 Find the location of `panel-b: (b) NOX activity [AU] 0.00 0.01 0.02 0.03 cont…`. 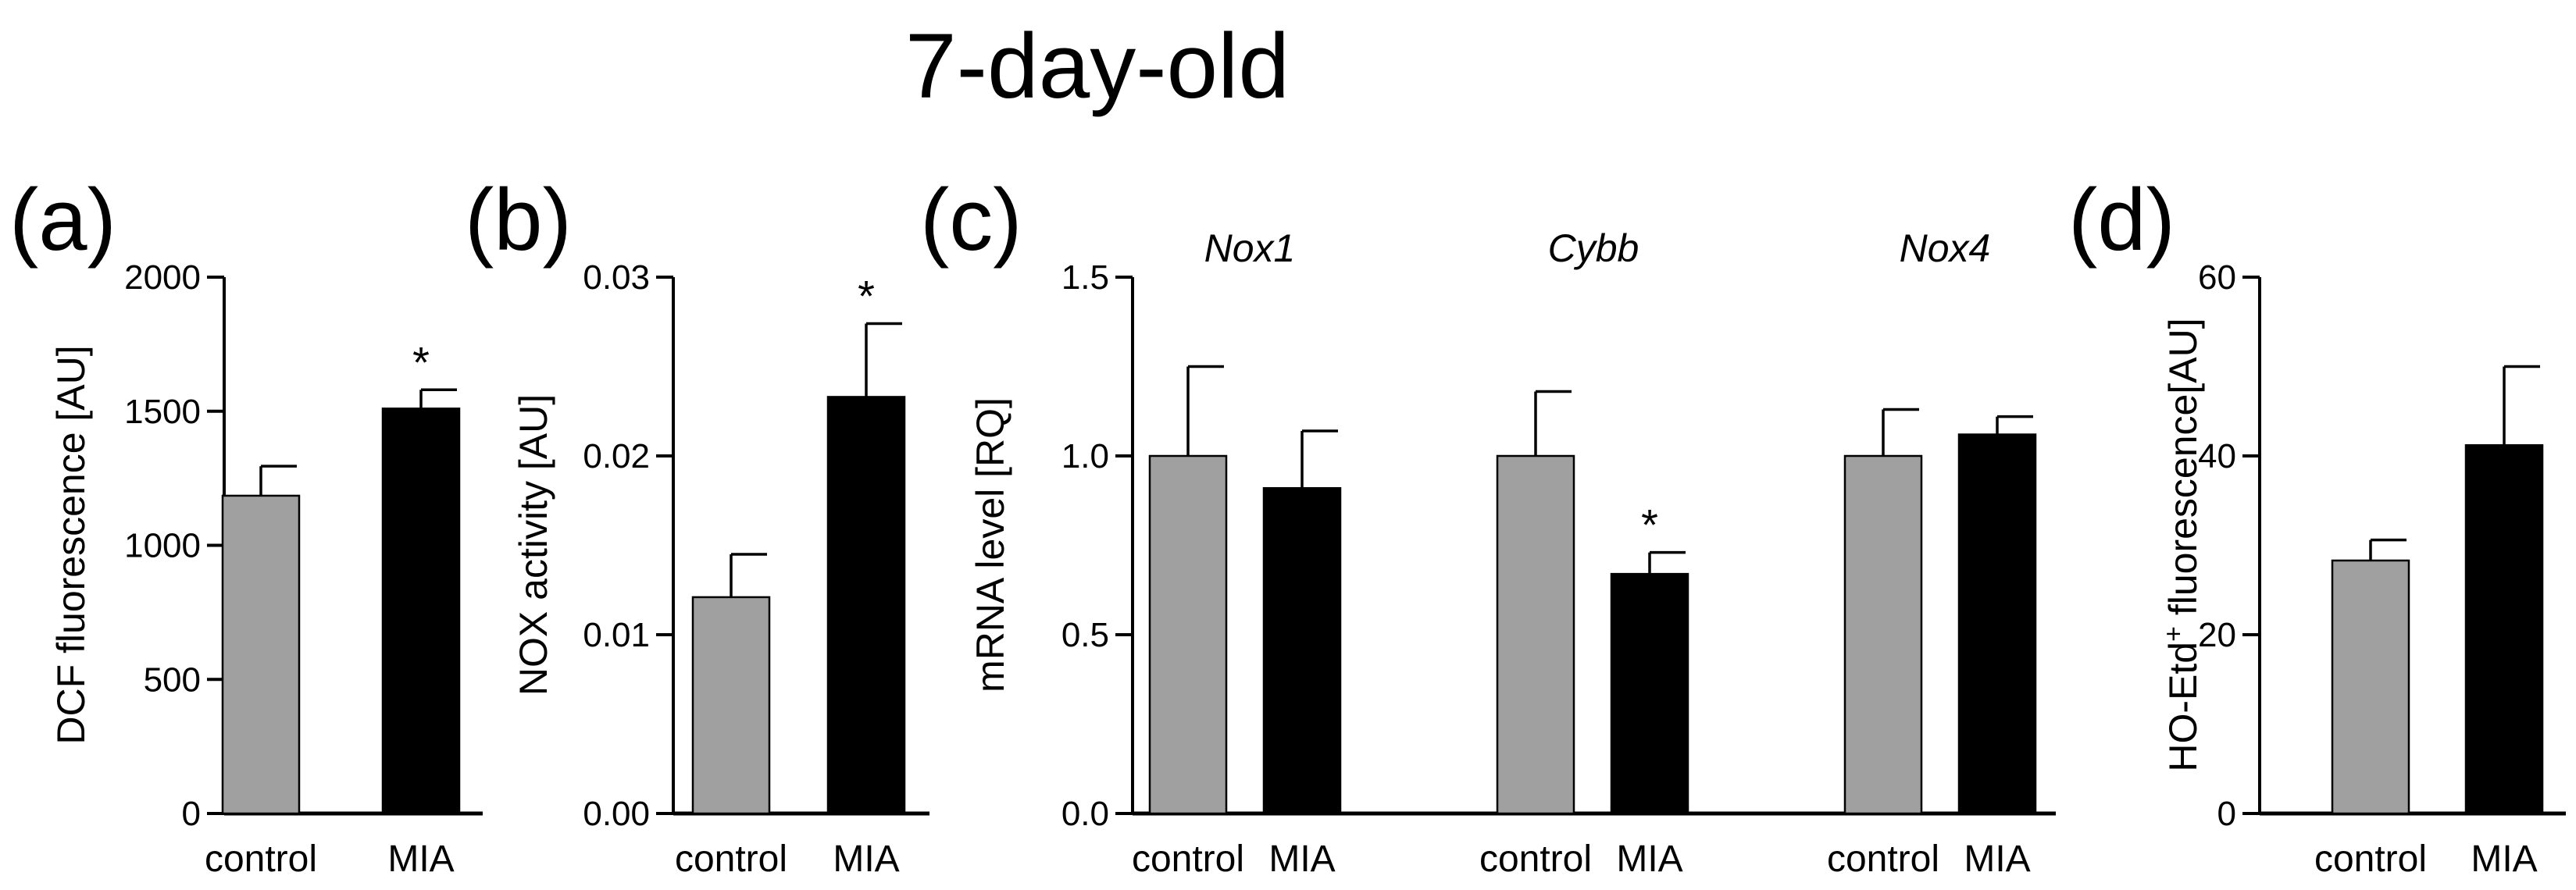

panel-b: (b) NOX activity [AU] 0.00 0.01 0.02 0.03 cont… is located at coordinates (697, 525).